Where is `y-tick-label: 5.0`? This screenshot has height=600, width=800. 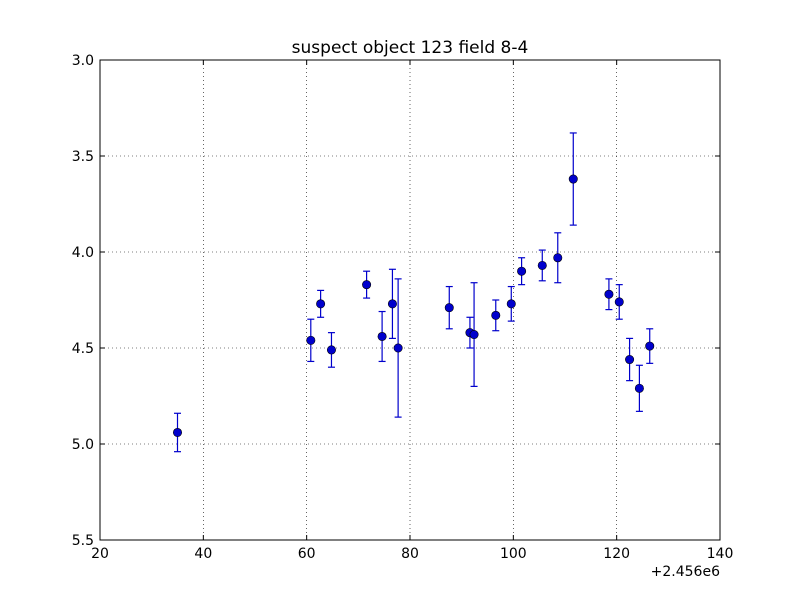
y-tick-label: 5.0 is located at coordinates (83, 445).